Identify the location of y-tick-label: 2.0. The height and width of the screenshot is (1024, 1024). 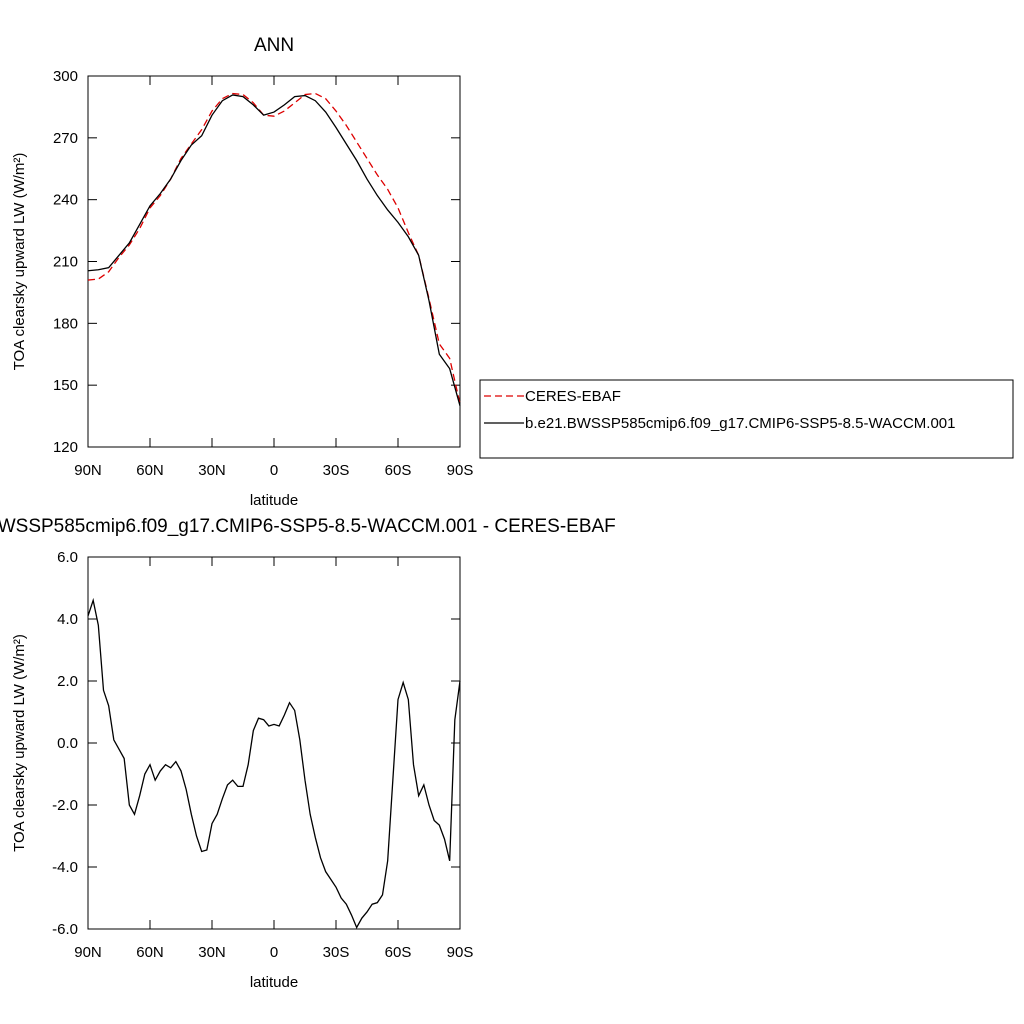
(67, 681).